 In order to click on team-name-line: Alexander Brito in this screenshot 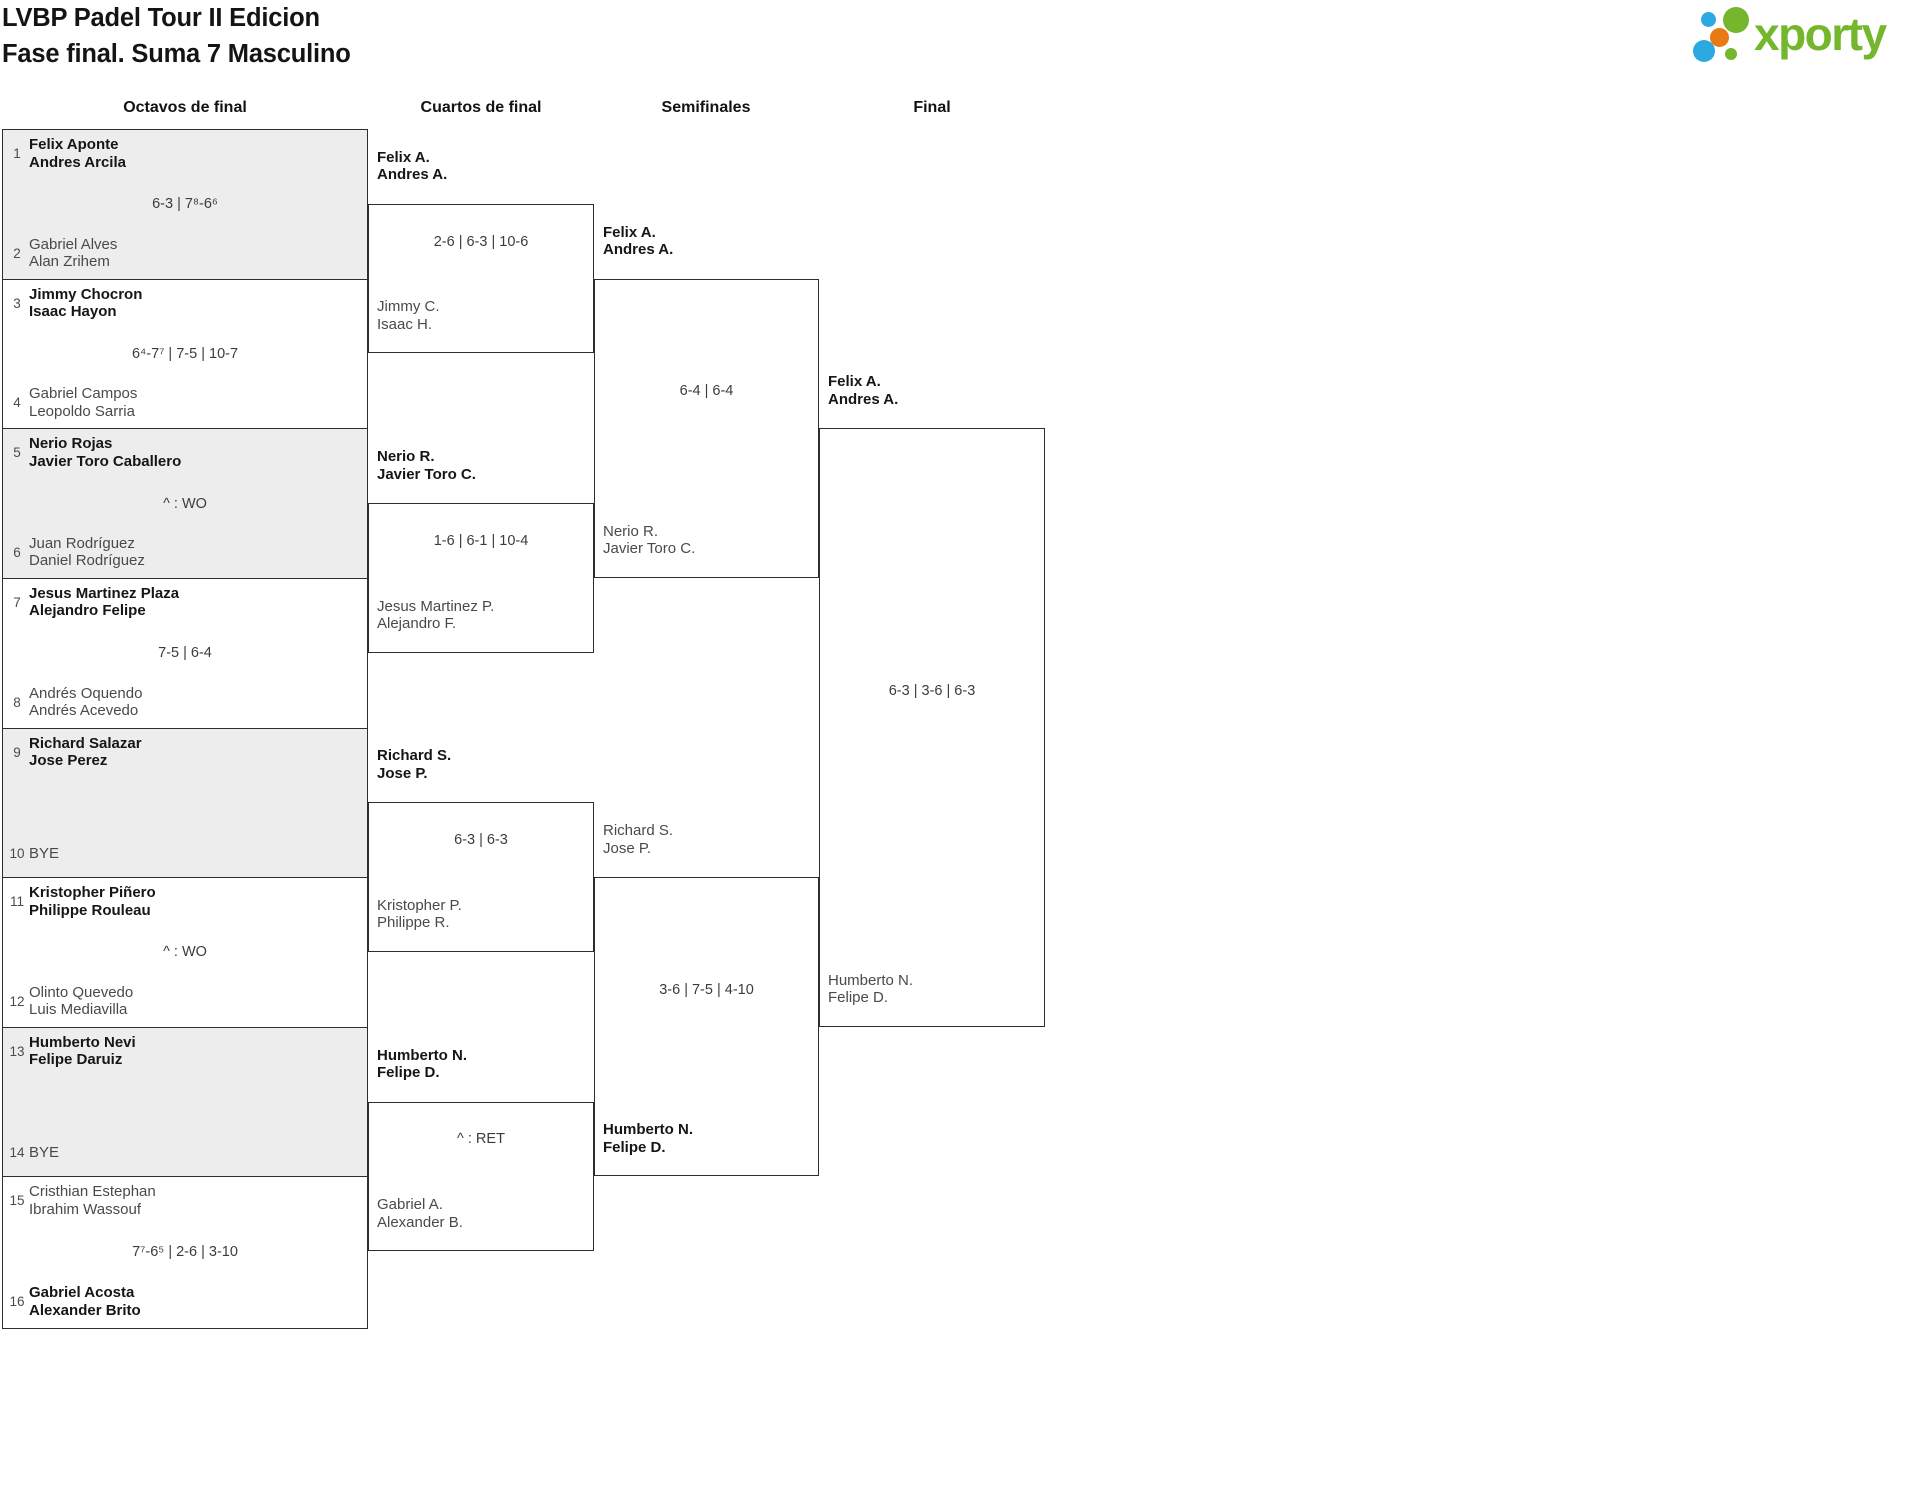, I will do `click(85, 1310)`.